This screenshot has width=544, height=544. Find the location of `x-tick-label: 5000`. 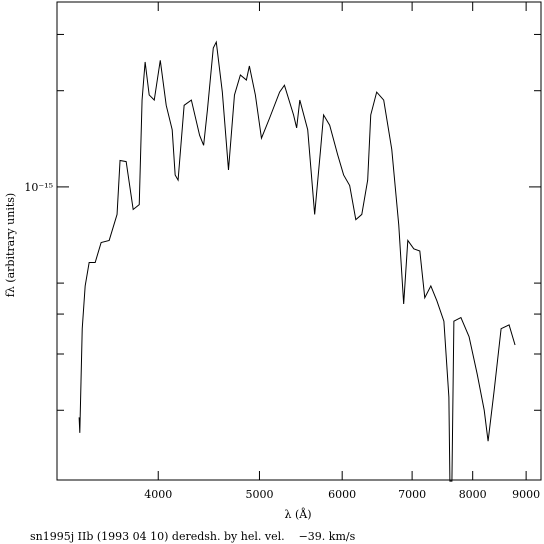

x-tick-label: 5000 is located at coordinates (259, 494).